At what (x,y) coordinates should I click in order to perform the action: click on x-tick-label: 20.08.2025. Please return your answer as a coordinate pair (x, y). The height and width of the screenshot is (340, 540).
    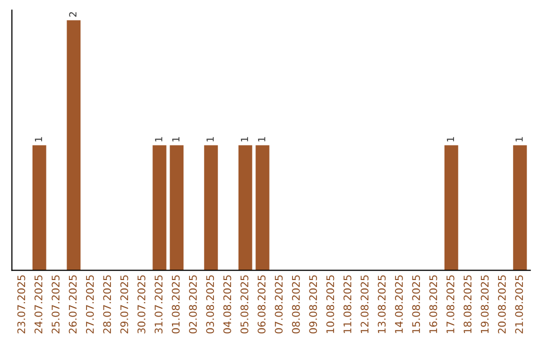
    Looking at the image, I should click on (502, 304).